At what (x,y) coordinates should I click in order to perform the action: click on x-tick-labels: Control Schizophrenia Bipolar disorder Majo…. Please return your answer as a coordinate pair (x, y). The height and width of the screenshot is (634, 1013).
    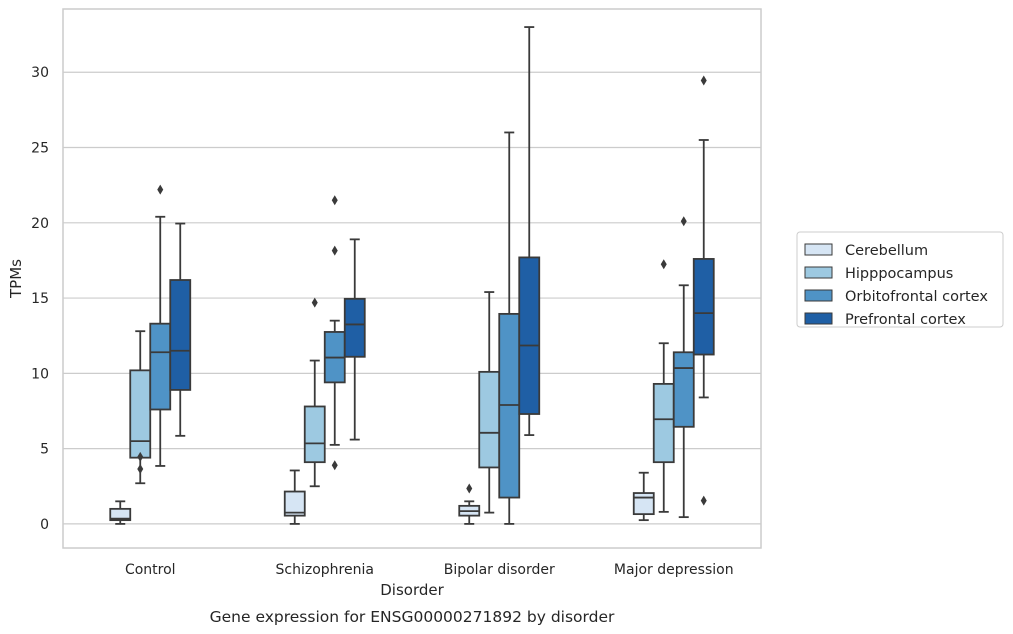
    Looking at the image, I should click on (429, 570).